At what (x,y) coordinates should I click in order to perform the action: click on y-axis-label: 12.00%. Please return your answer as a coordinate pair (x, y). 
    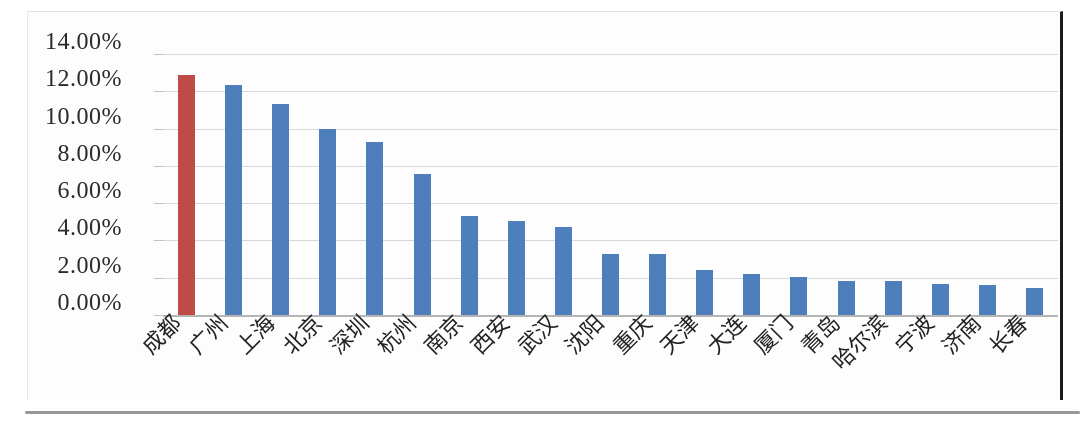
    Looking at the image, I should click on (83, 79).